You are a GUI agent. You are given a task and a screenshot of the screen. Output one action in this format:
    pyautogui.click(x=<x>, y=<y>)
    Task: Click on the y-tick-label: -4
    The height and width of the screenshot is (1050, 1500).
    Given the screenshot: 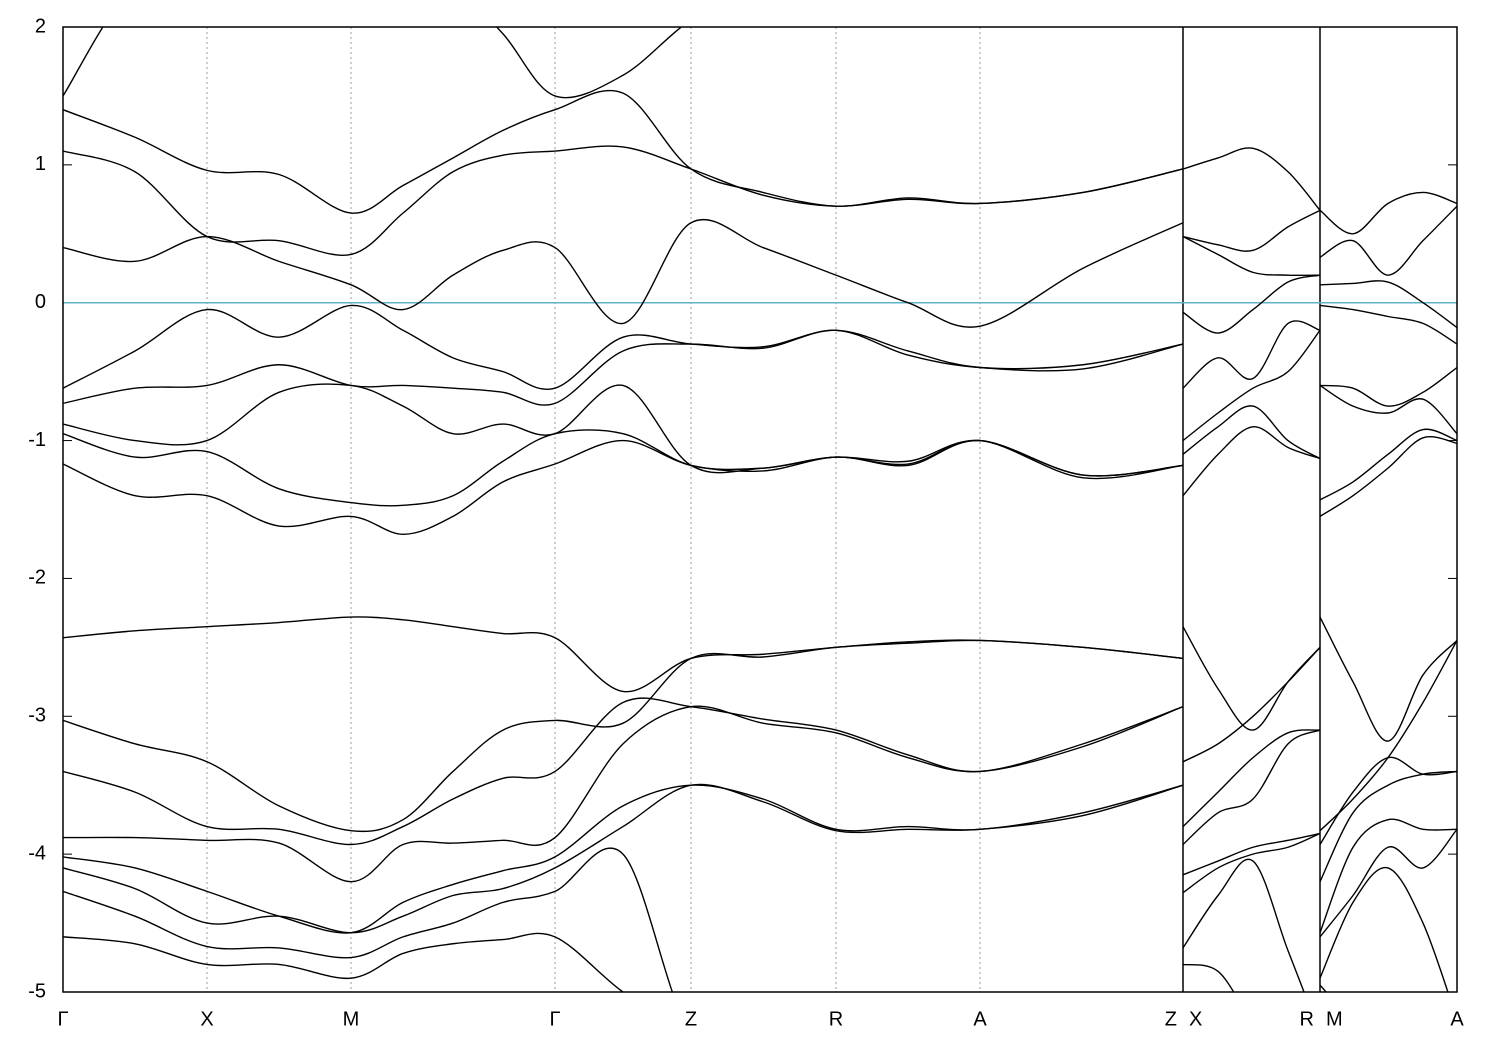 What is the action you would take?
    pyautogui.click(x=37, y=853)
    